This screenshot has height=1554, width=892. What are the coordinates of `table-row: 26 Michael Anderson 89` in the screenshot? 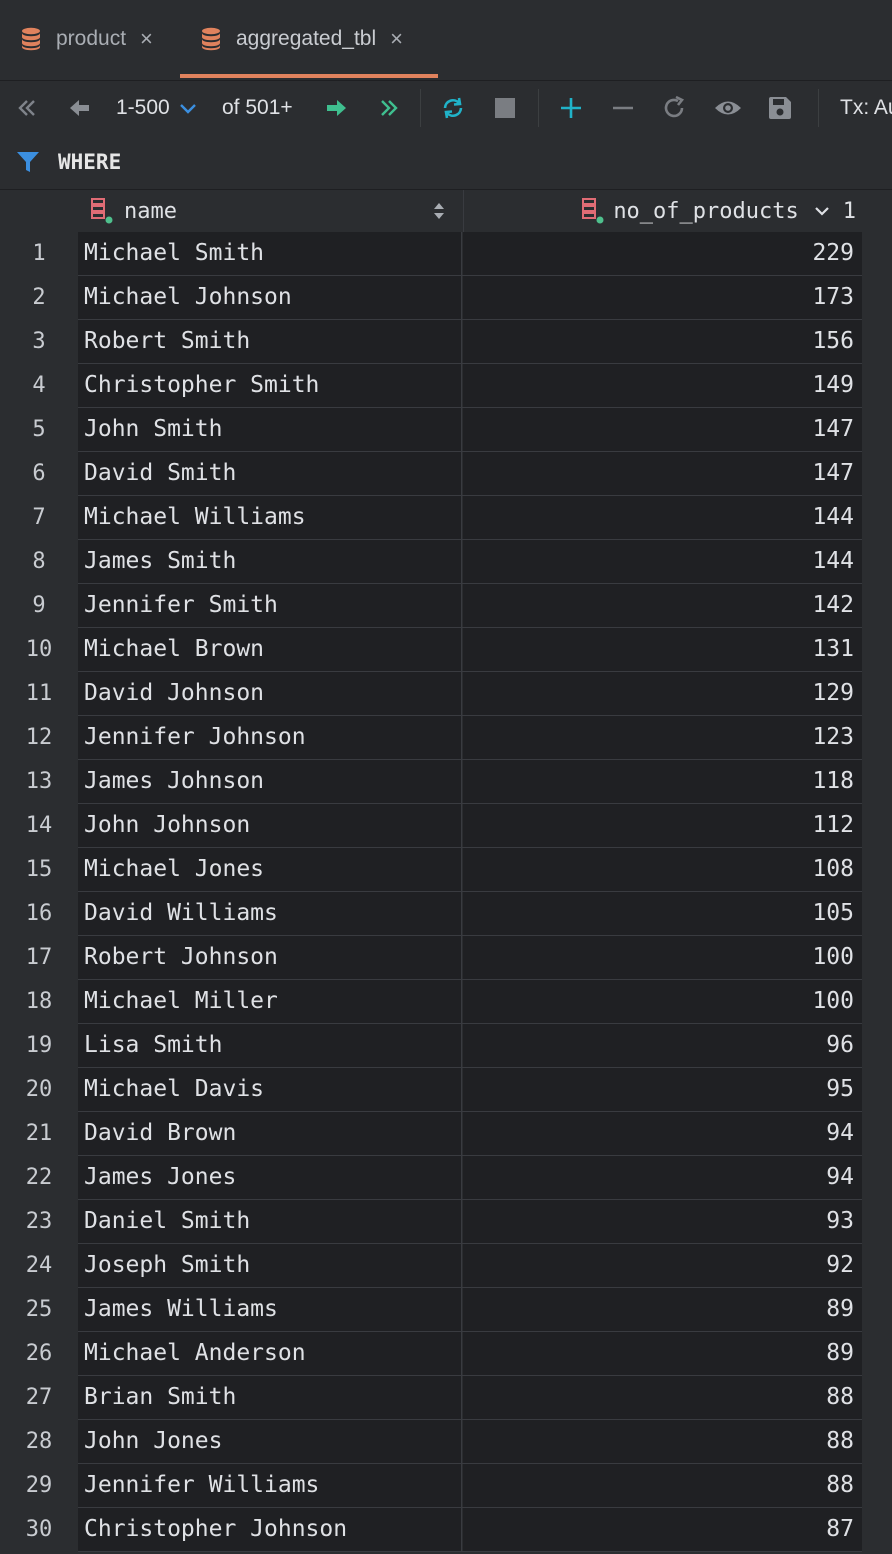 It's located at (431, 1354).